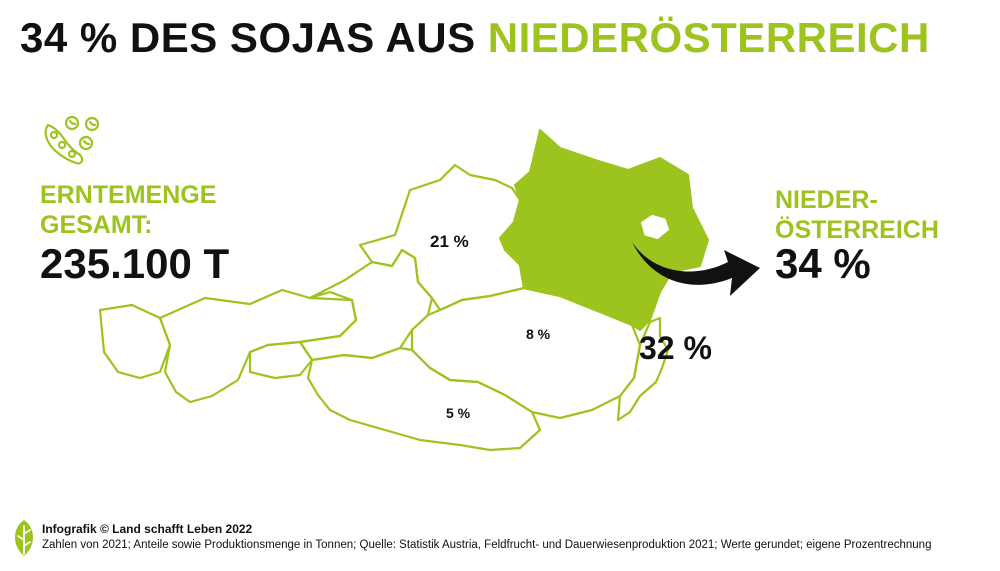  I want to click on region-wien, so click(655, 227).